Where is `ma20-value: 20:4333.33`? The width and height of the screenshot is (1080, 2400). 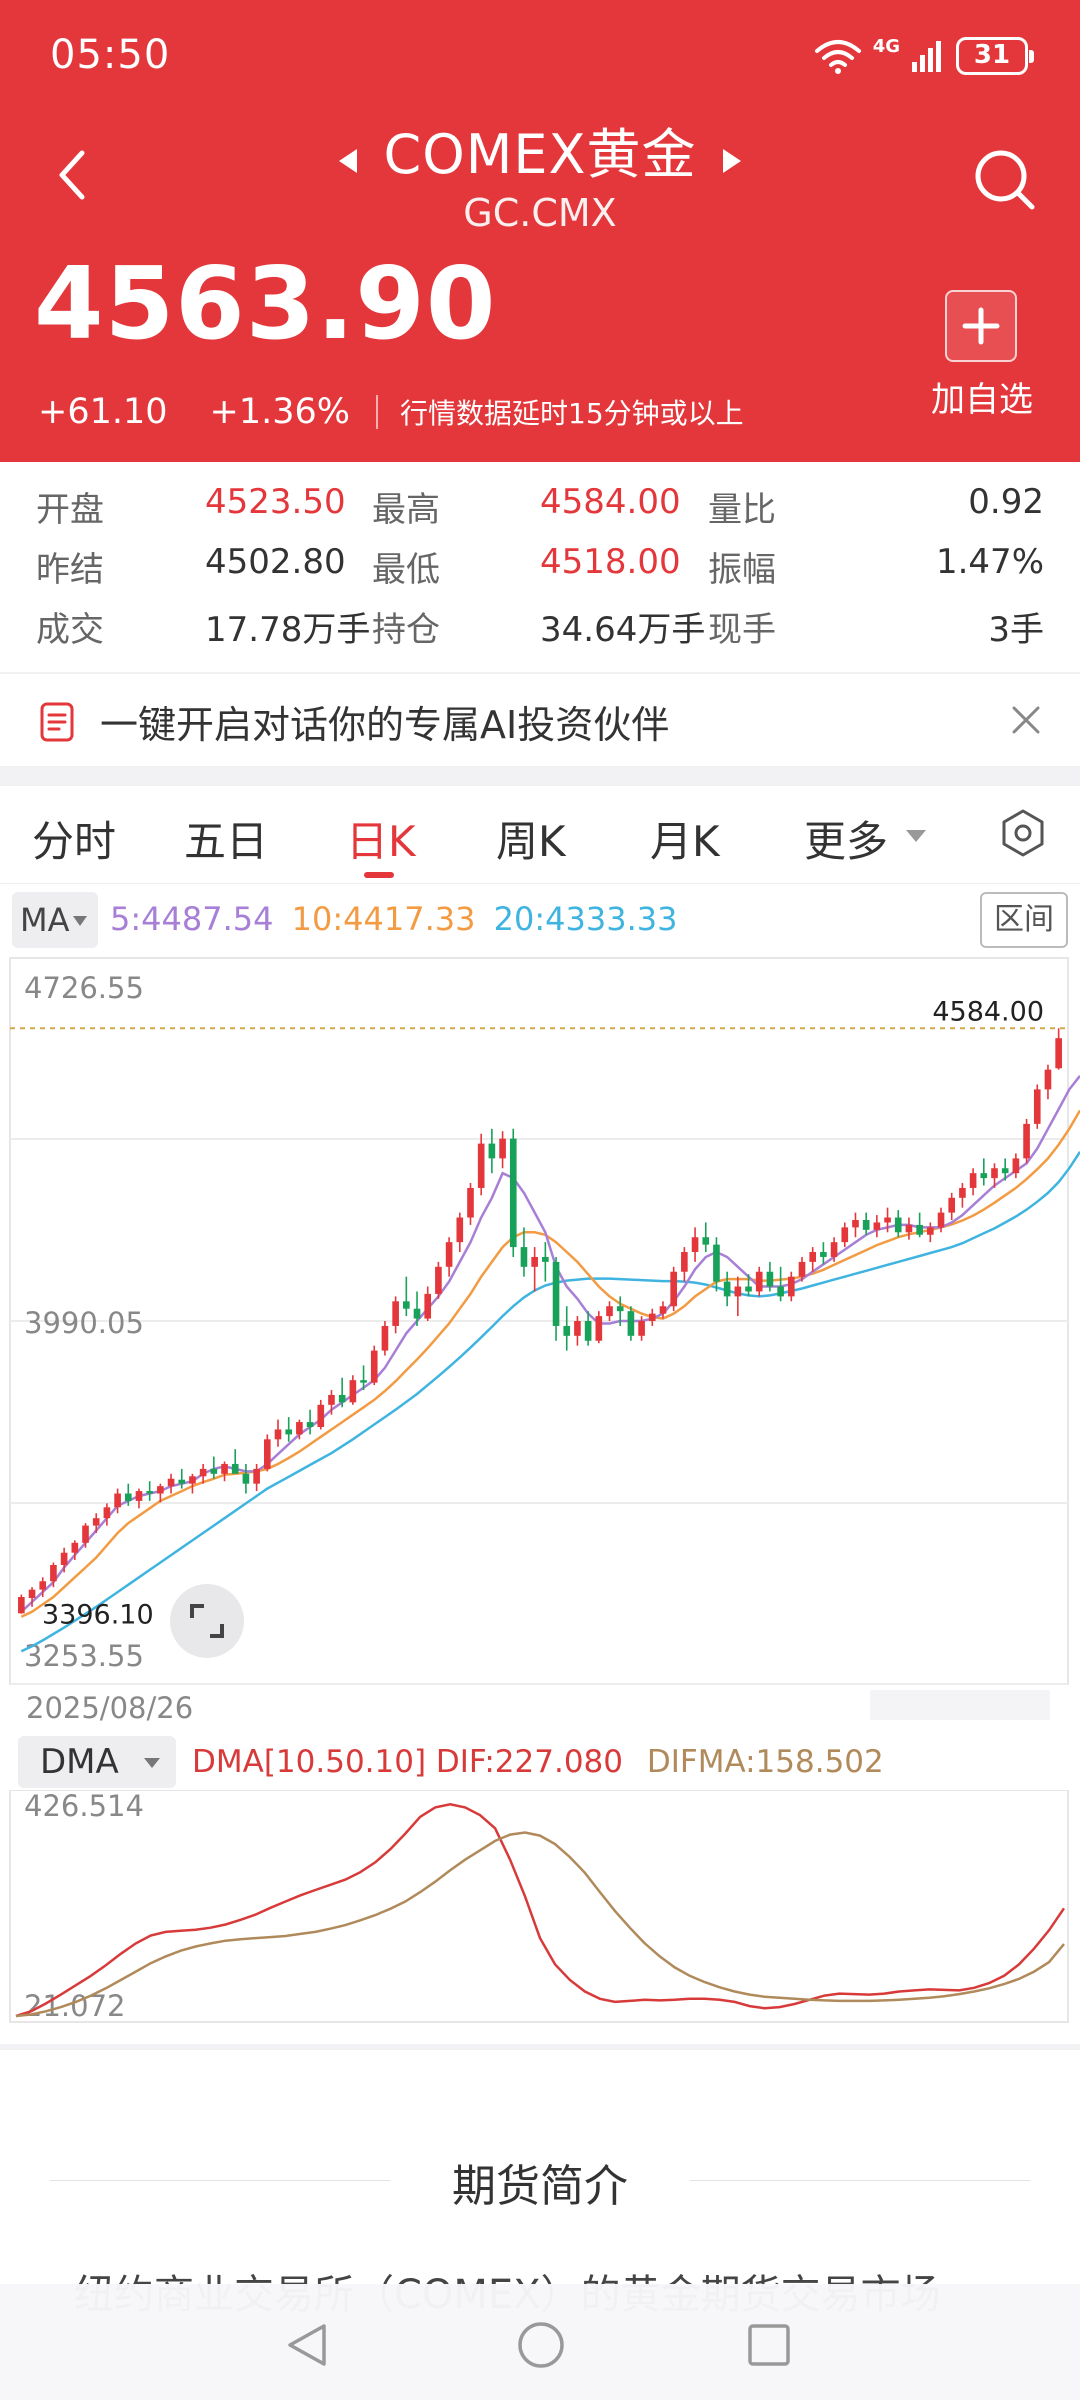 ma20-value: 20:4333.33 is located at coordinates (585, 919).